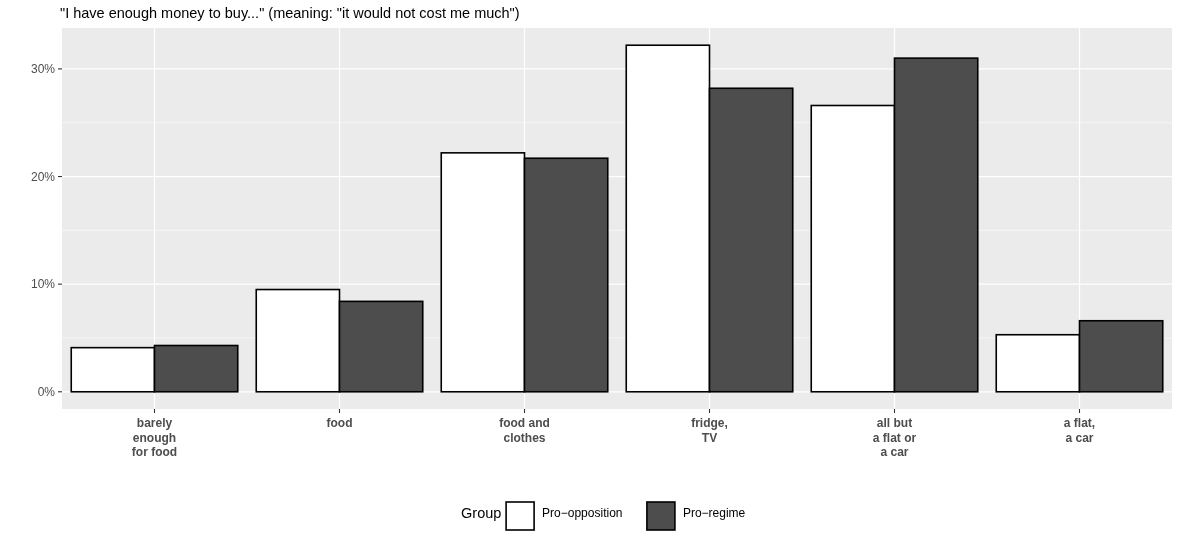 The height and width of the screenshot is (559, 1180). What do you see at coordinates (290, 13) in the screenshot?
I see `chart-title: "I have enough money to buy..." (meaning: "it would not cost me much")` at bounding box center [290, 13].